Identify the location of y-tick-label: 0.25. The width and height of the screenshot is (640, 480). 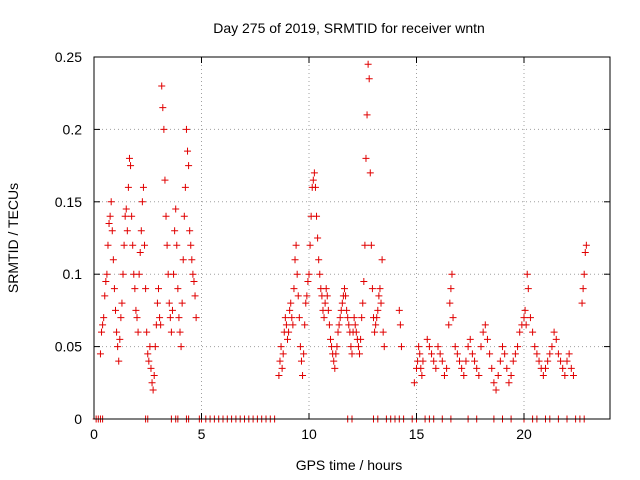
(68, 57).